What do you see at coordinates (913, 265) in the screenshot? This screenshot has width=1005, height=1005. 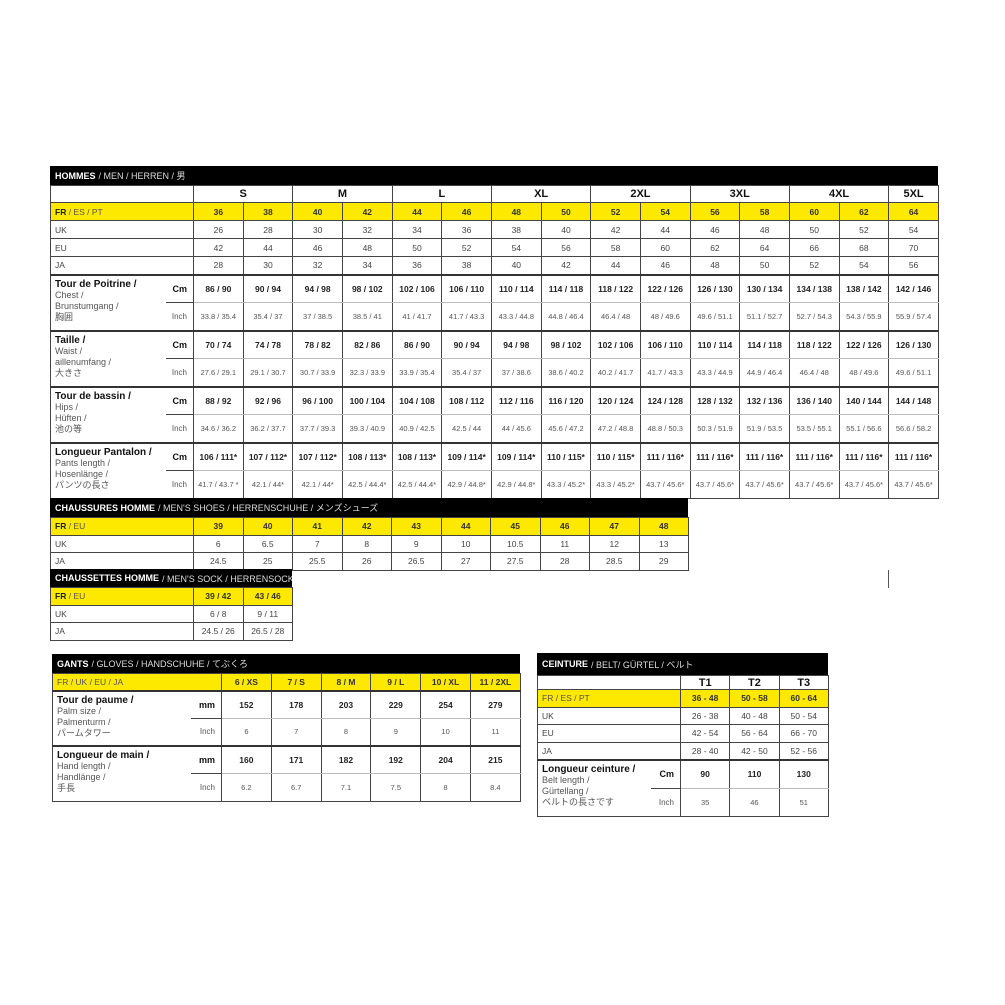 I see `size-cell: 56` at bounding box center [913, 265].